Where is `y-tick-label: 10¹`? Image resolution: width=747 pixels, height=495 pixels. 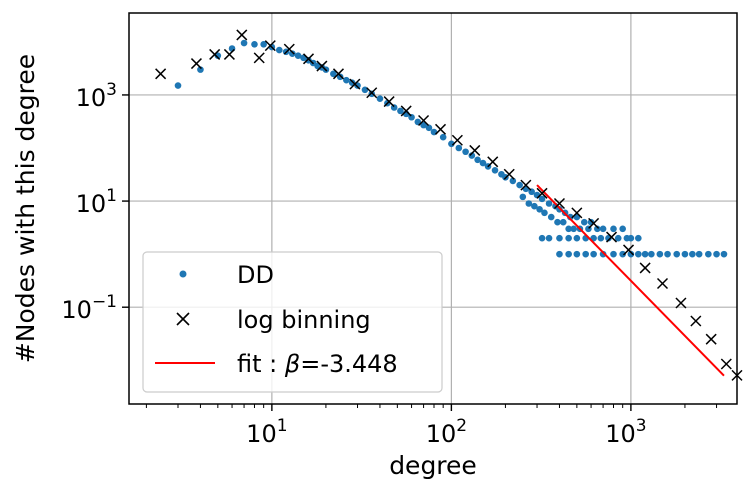 y-tick-label: 10¹ is located at coordinates (96, 202).